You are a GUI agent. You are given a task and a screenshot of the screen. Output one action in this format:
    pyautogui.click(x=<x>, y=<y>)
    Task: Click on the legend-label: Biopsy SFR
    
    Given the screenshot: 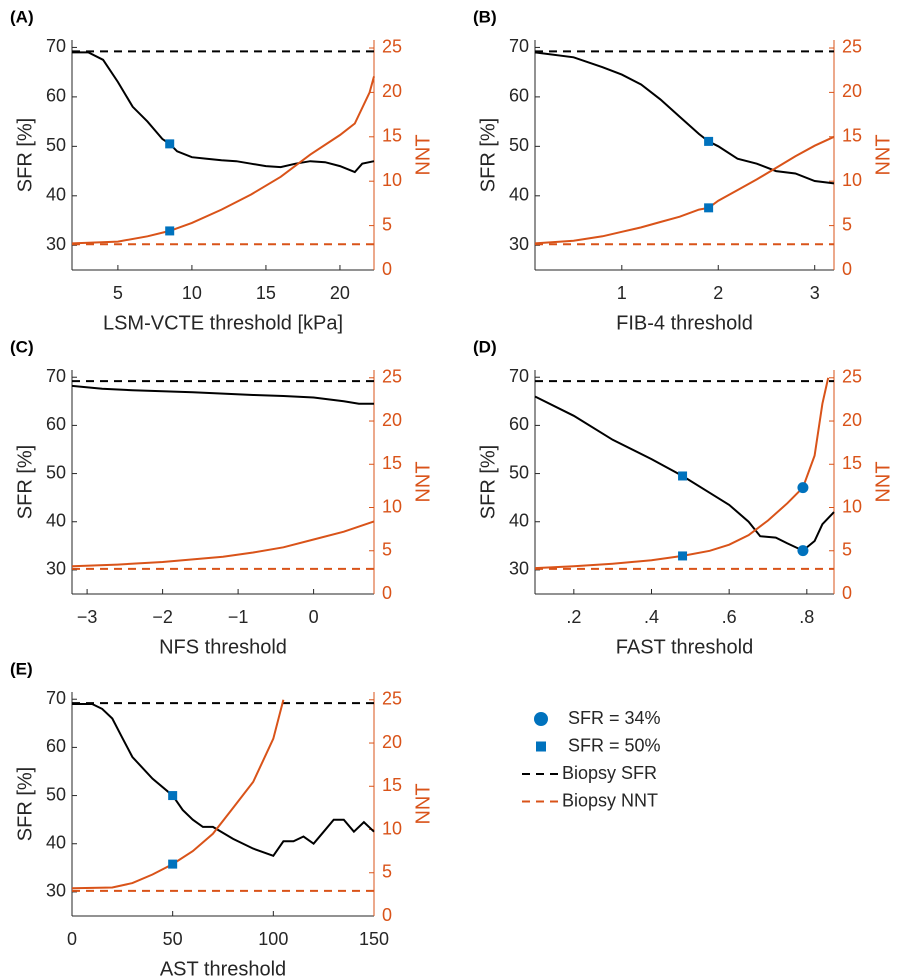 What is the action you would take?
    pyautogui.click(x=609, y=773)
    